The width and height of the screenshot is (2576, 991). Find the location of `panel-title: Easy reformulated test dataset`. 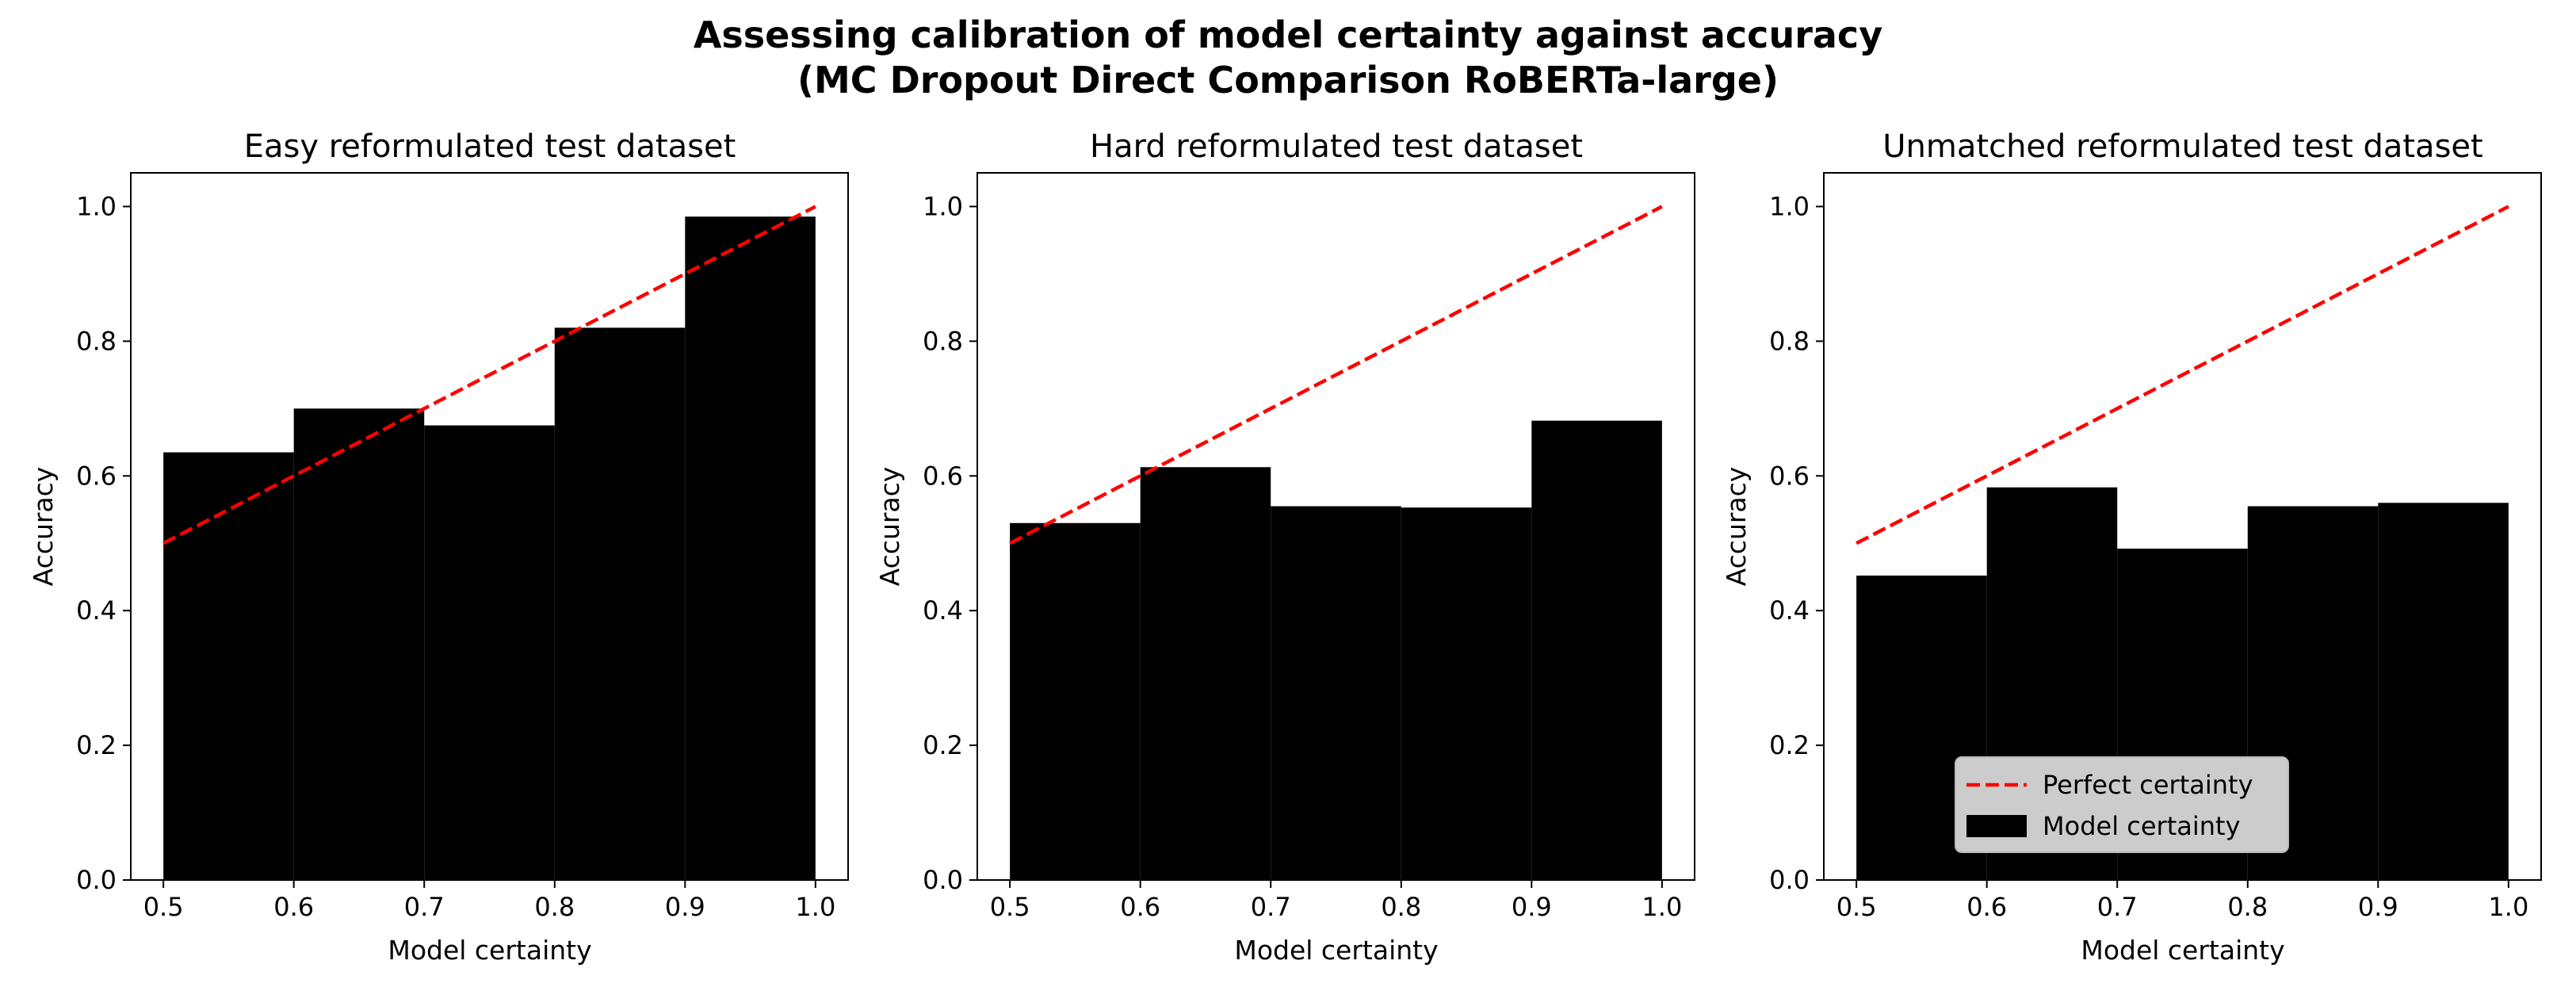

panel-title: Easy reformulated test dataset is located at coordinates (490, 146).